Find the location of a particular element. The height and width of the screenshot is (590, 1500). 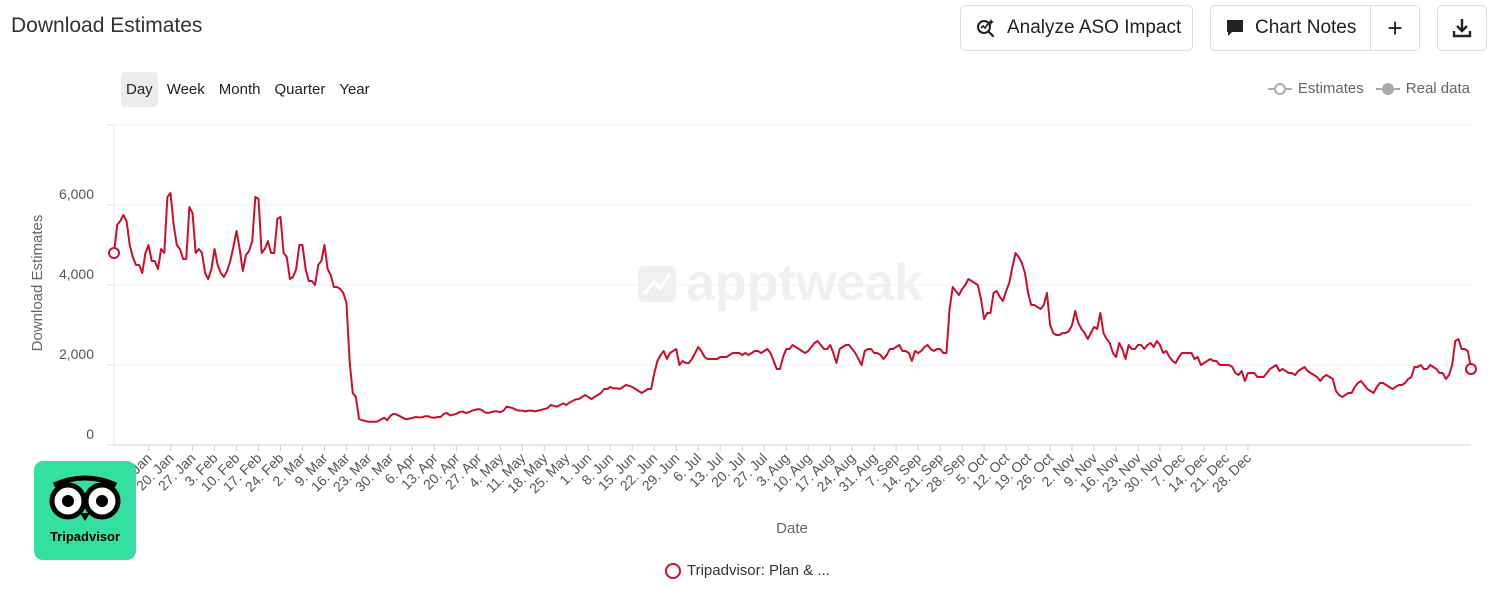

legend-real-data: Real data is located at coordinates (1422, 88).